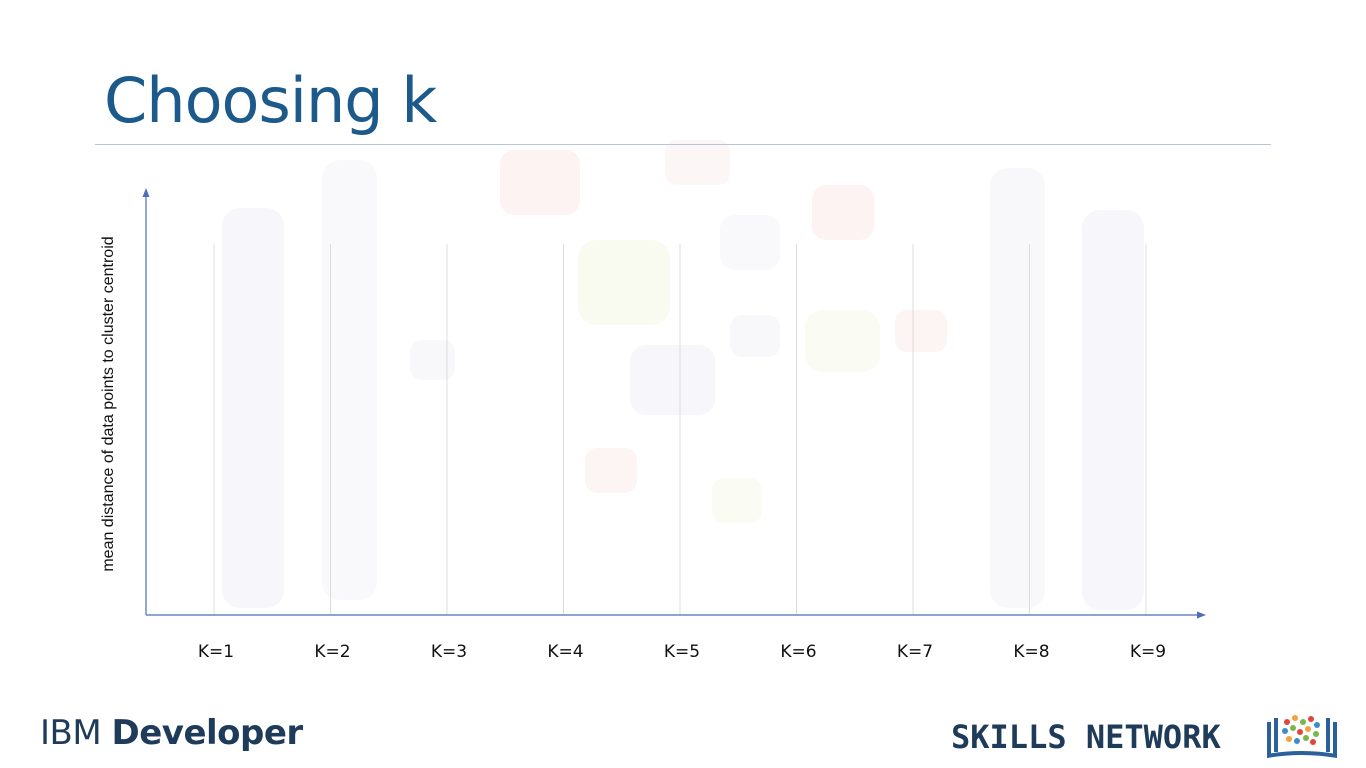 This screenshot has height=768, width=1366. I want to click on ibm-developer-logo: IBM Developer, so click(171, 733).